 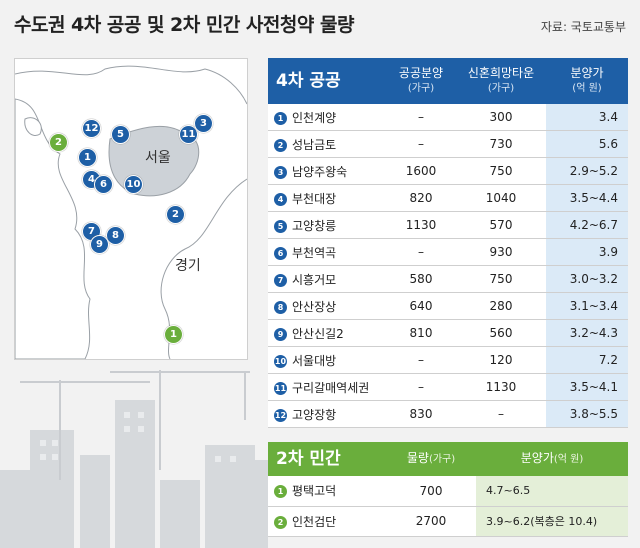 I want to click on public-units: 640, so click(x=421, y=306).